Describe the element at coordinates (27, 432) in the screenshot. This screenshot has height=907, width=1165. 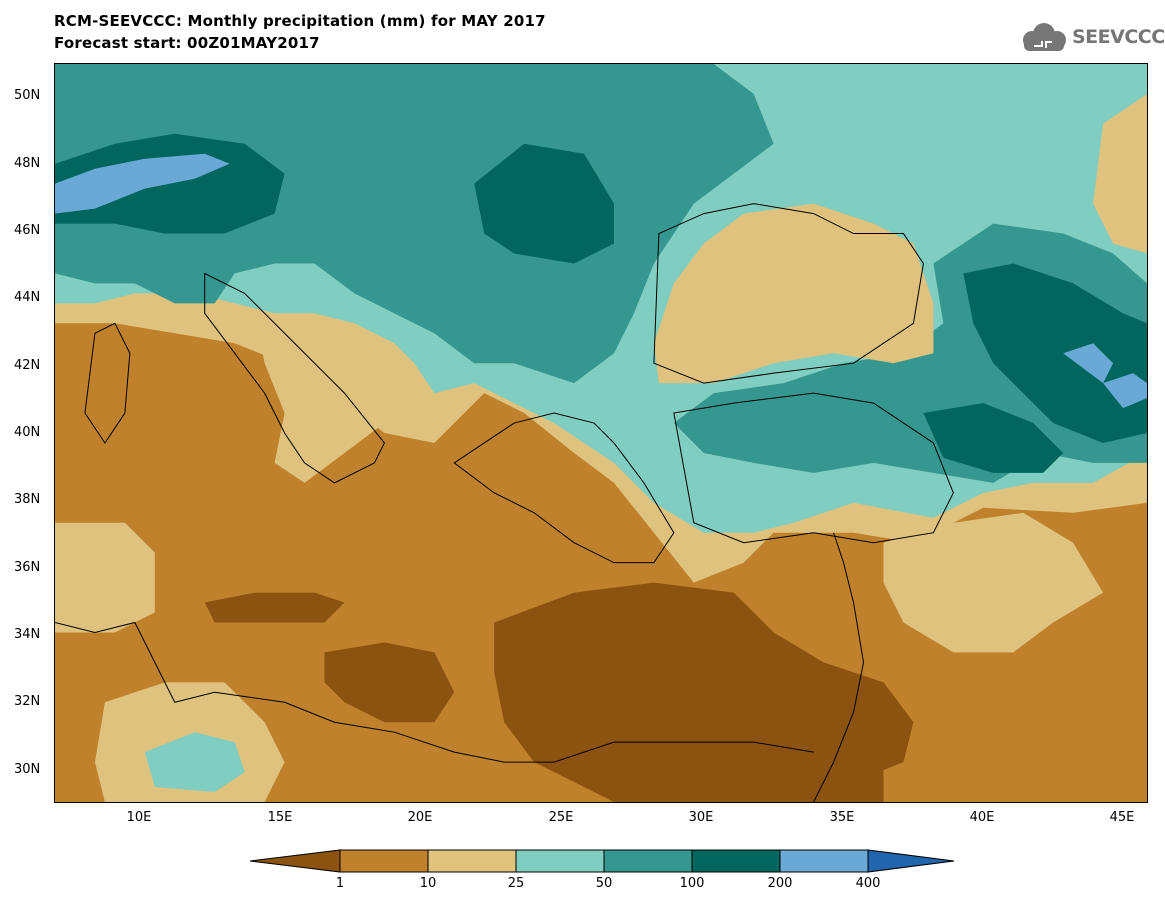
I see `lat-label-40n: 40N` at that location.